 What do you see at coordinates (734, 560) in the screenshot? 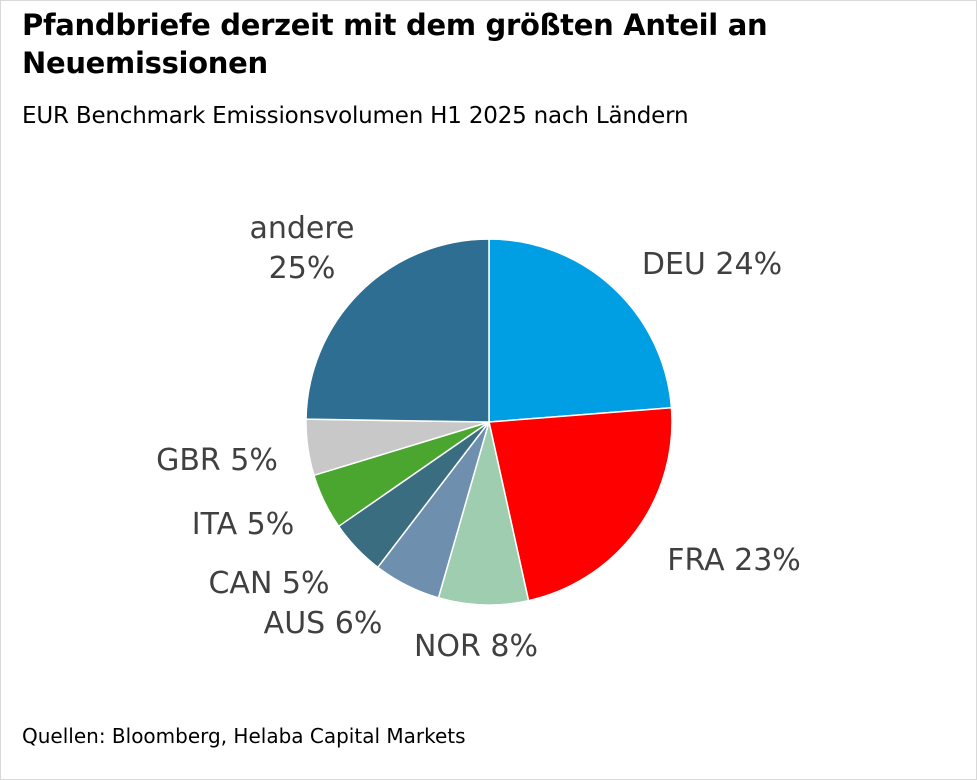
I see `slice-label-fra: FRA 23%` at bounding box center [734, 560].